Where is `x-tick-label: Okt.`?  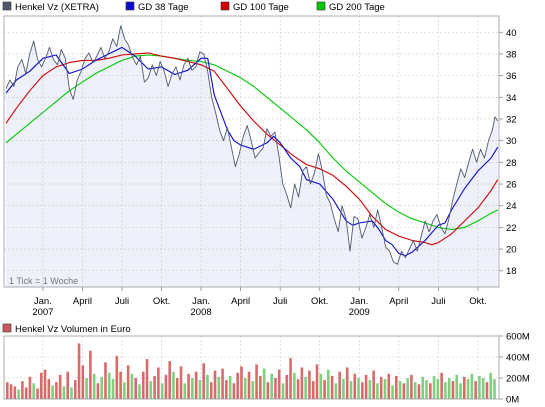
x-tick-label: Okt. is located at coordinates (319, 301).